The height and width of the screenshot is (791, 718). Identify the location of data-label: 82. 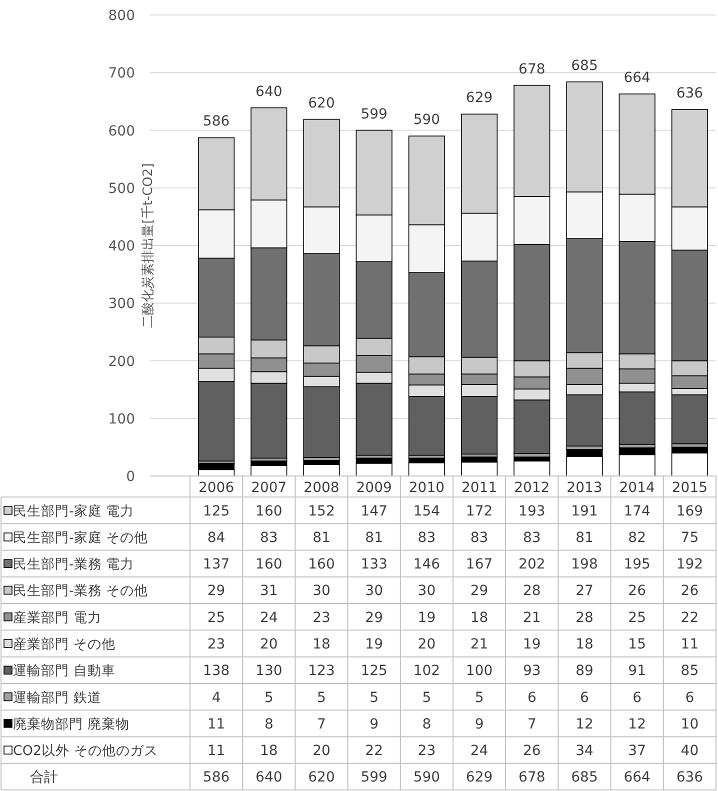
(637, 538).